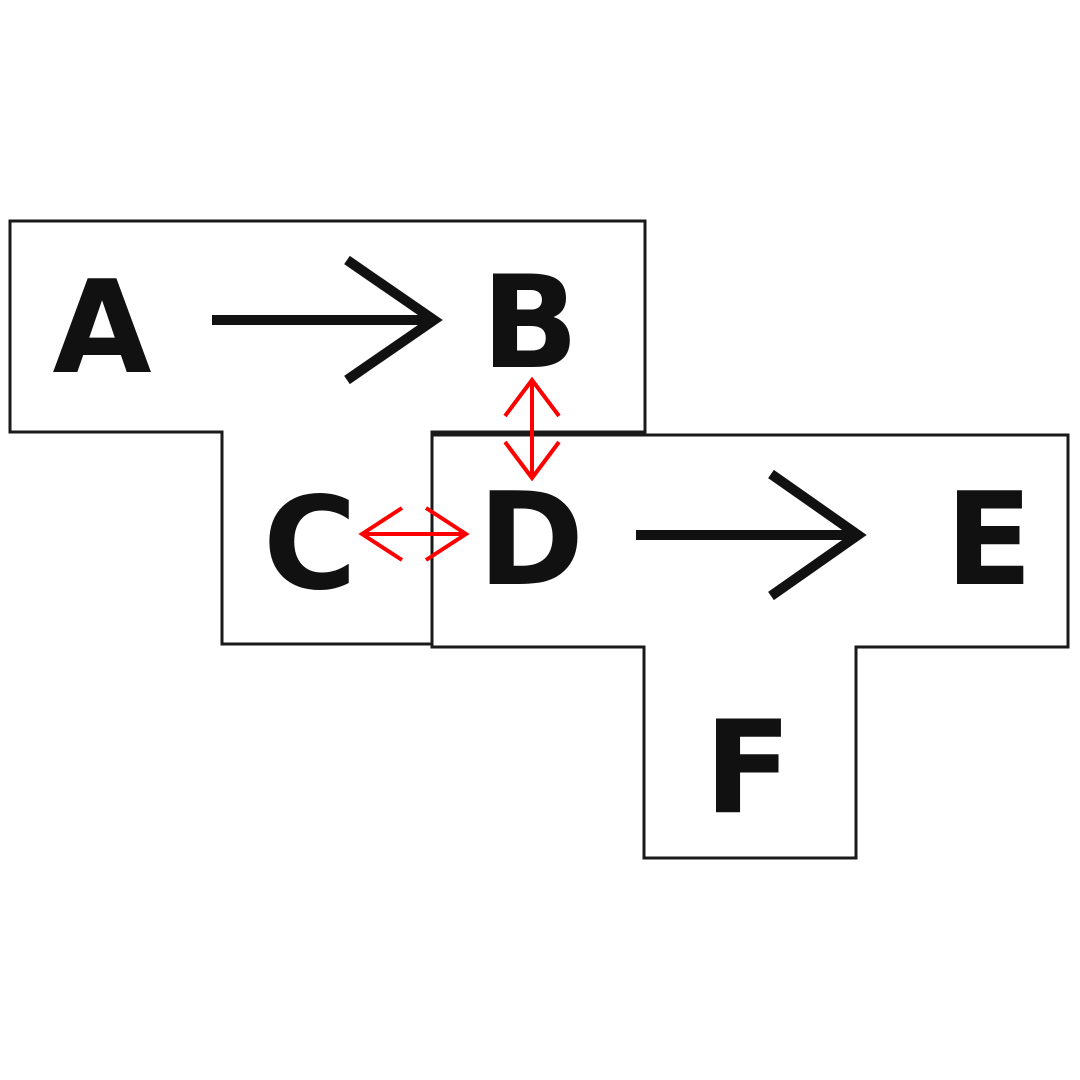 Image resolution: width=1080 pixels, height=1080 pixels. Describe the element at coordinates (414, 534) in the screenshot. I see `double-arrow-c-d` at that location.